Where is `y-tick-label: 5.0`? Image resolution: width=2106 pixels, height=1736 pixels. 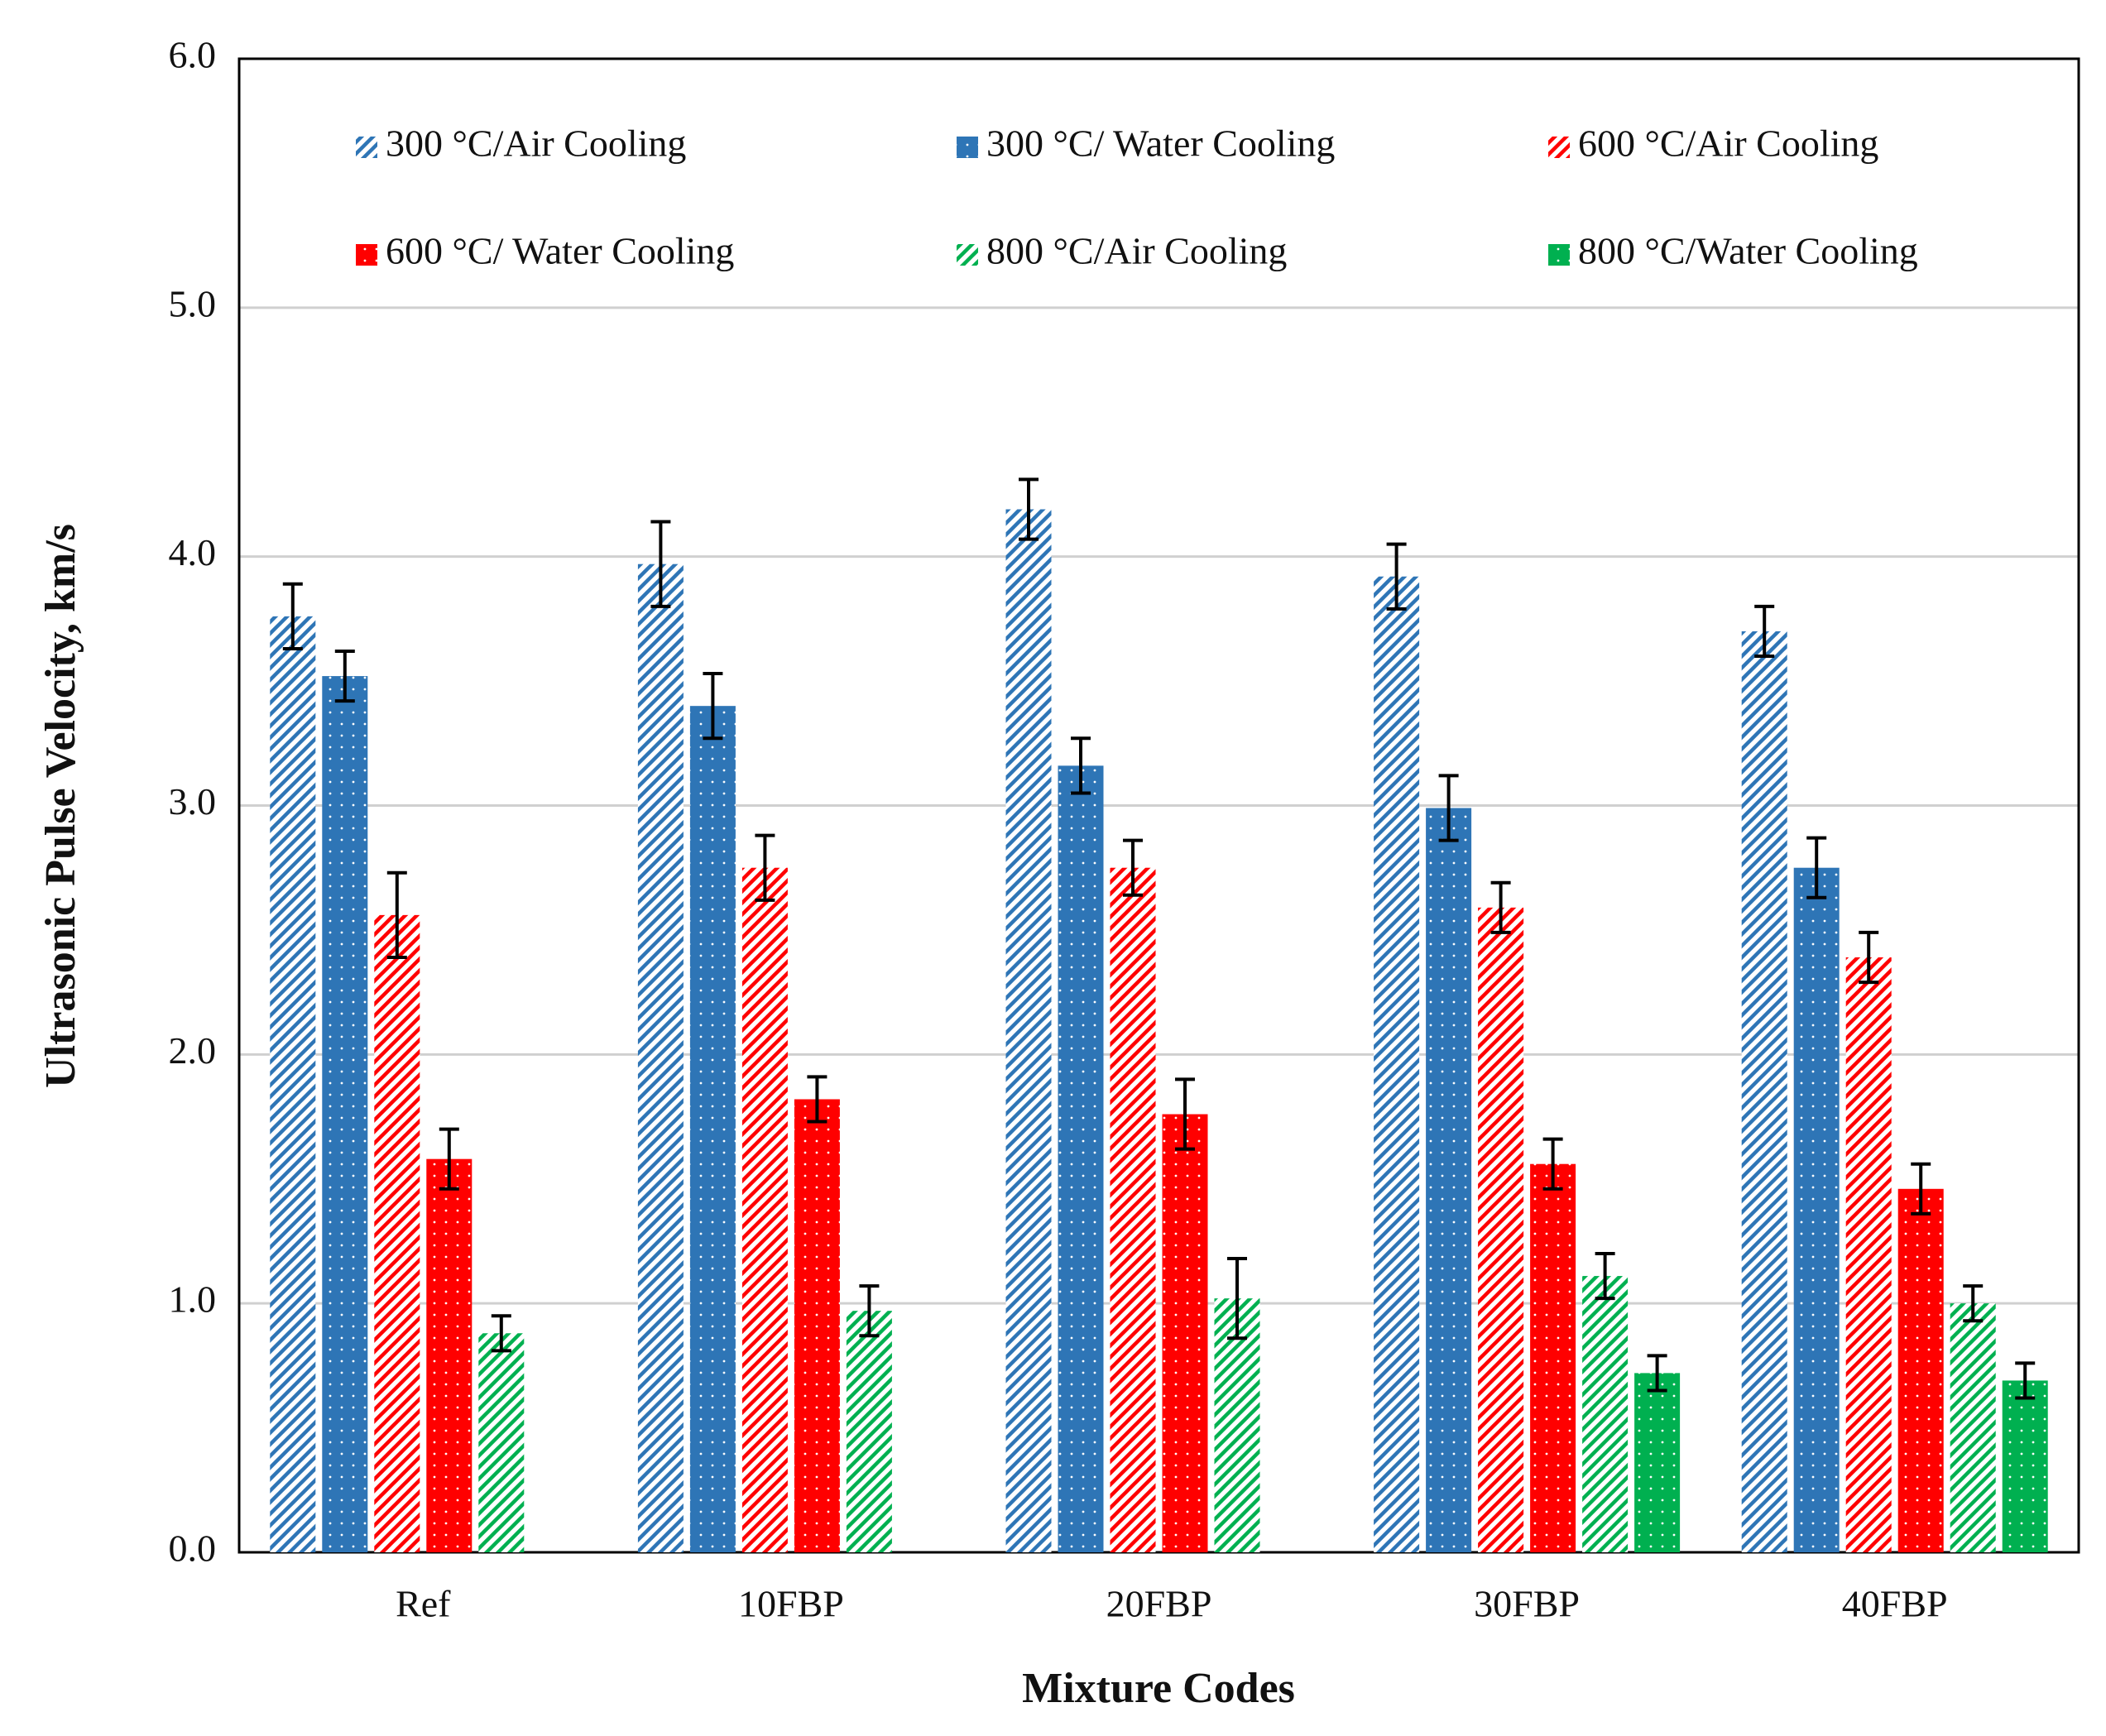
y-tick-label: 5.0 is located at coordinates (193, 303).